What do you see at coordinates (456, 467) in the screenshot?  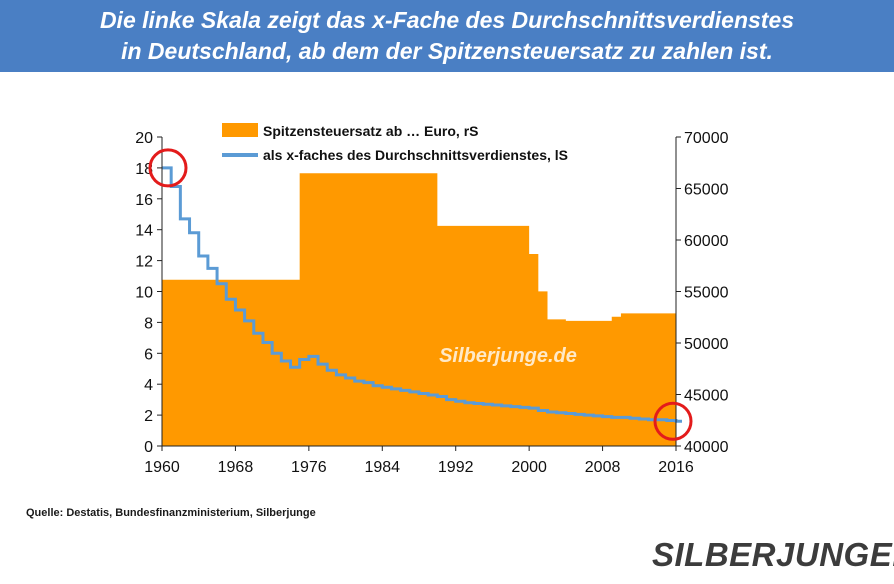 I see `x-axis-tick-label: 1992` at bounding box center [456, 467].